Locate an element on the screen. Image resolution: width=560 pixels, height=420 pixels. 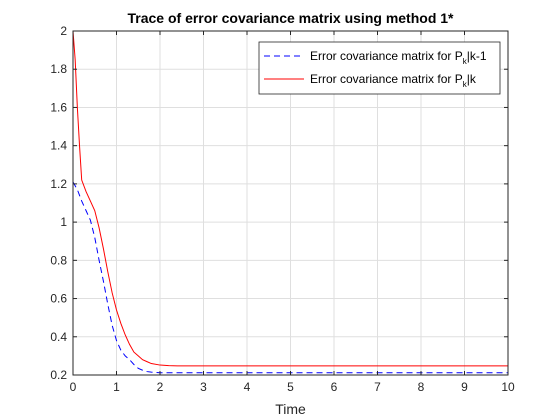
x-tick-label: 1 is located at coordinates (116, 387).